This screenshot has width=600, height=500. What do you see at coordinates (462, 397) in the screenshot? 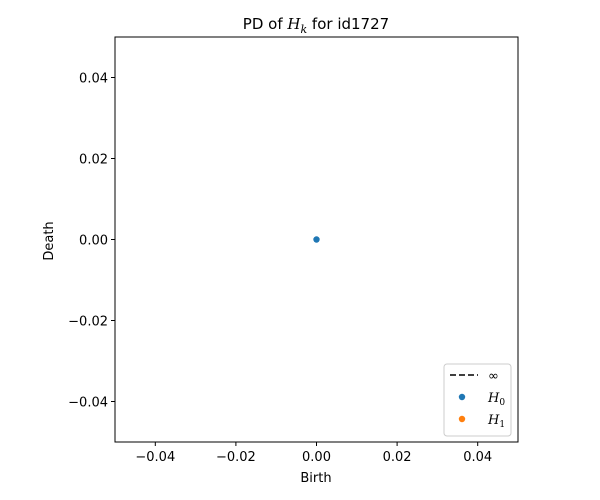
I see `legend-marker-H0` at bounding box center [462, 397].